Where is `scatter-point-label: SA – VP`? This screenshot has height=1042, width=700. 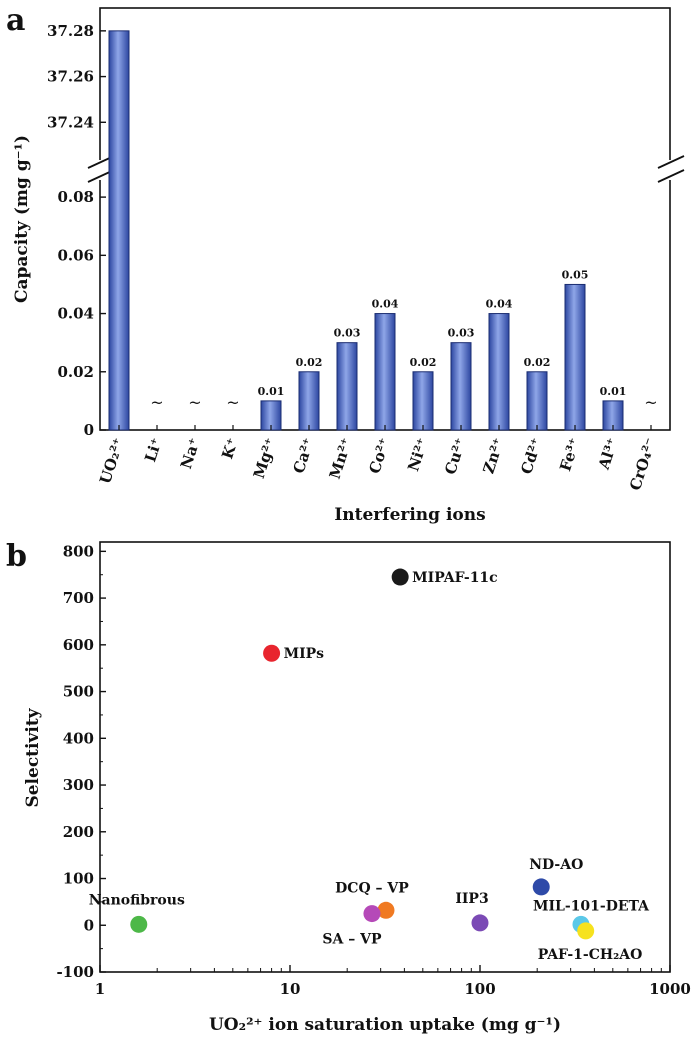
scatter-point-label: SA – VP is located at coordinates (352, 940).